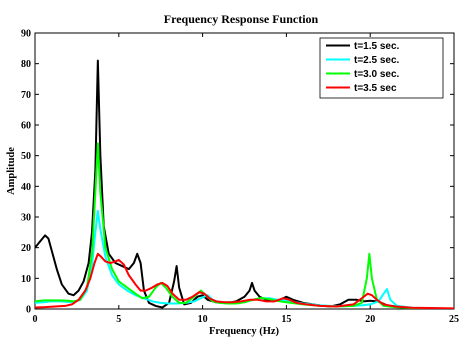 The height and width of the screenshot is (337, 459). What do you see at coordinates (26, 156) in the screenshot?
I see `y-tick-label: 50` at bounding box center [26, 156].